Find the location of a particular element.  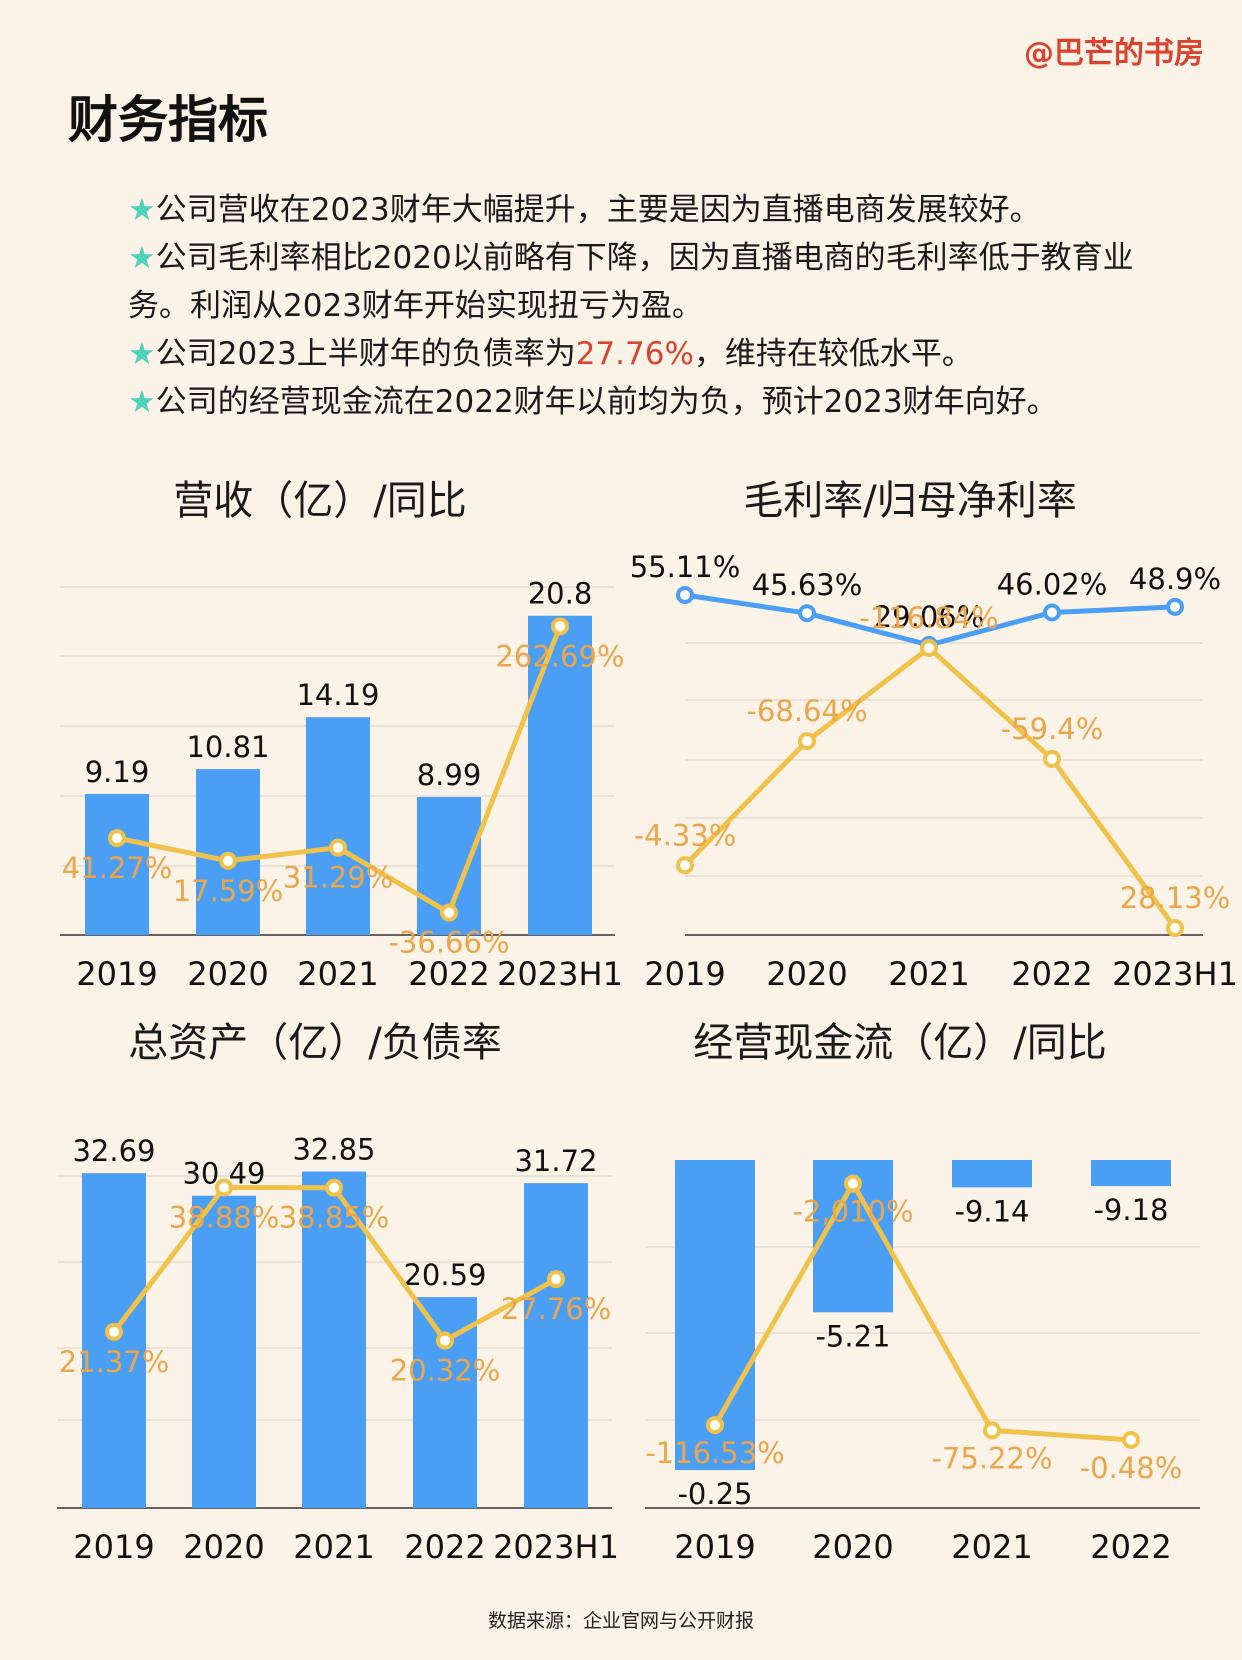

line-value-label: -59.4% is located at coordinates (1052, 729).